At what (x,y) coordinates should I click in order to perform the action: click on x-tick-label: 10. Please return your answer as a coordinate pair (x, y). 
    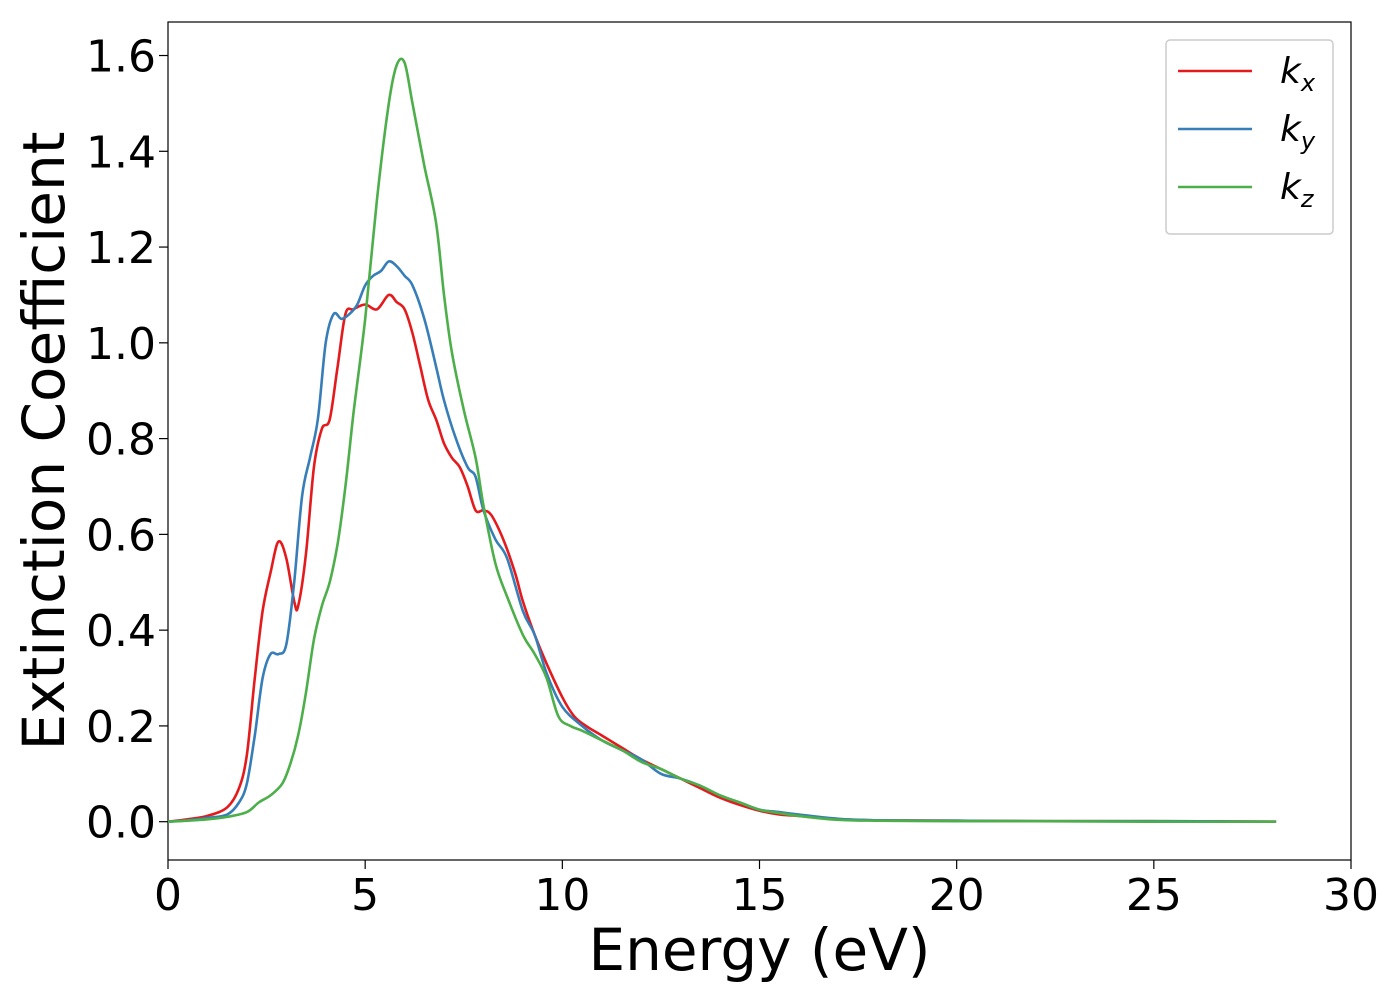
    Looking at the image, I should click on (562, 895).